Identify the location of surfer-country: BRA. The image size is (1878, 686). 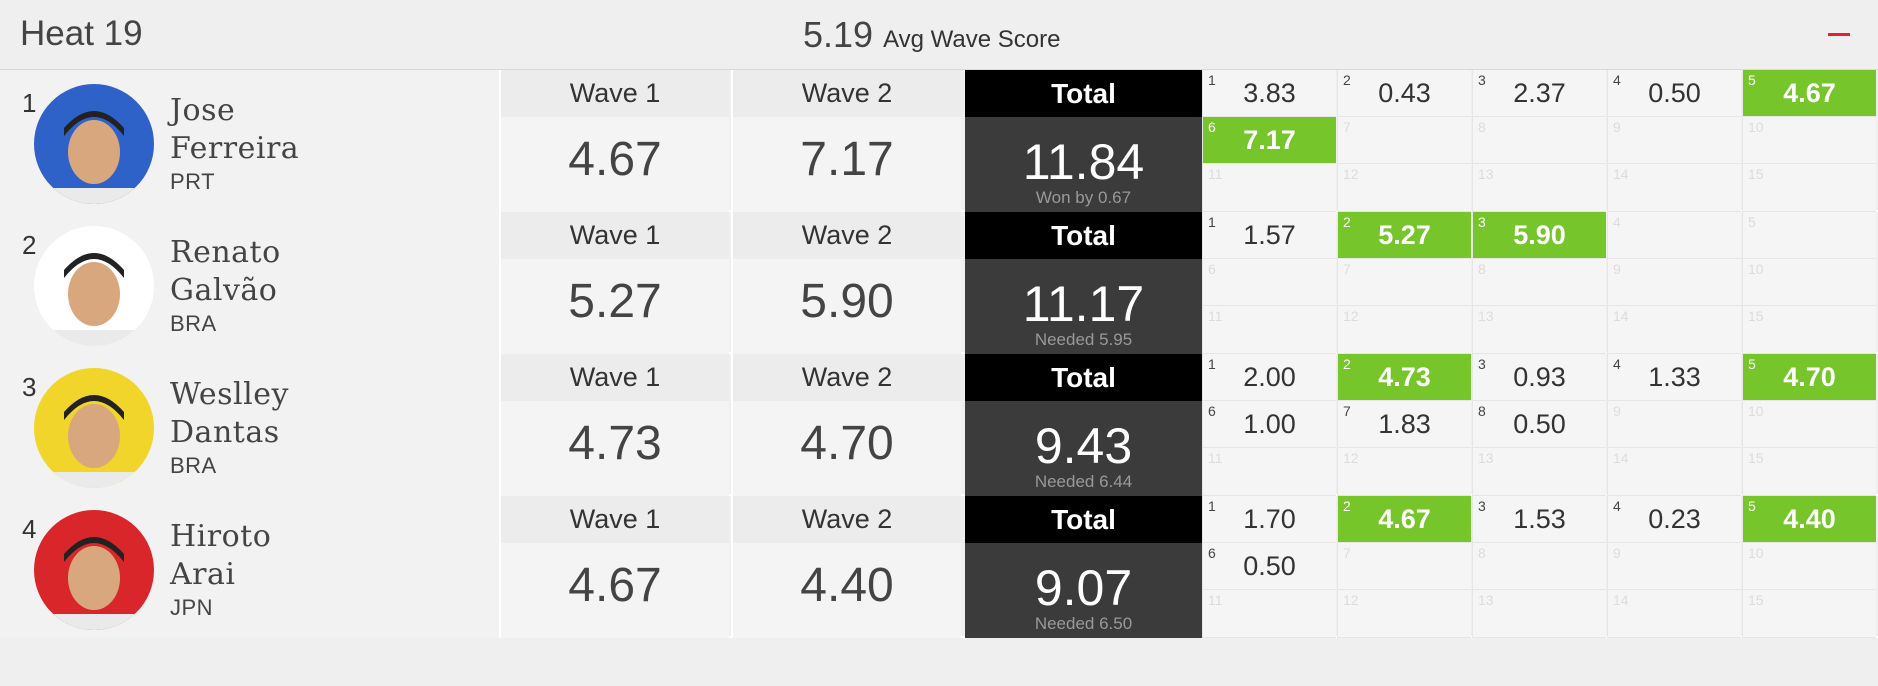
(193, 323).